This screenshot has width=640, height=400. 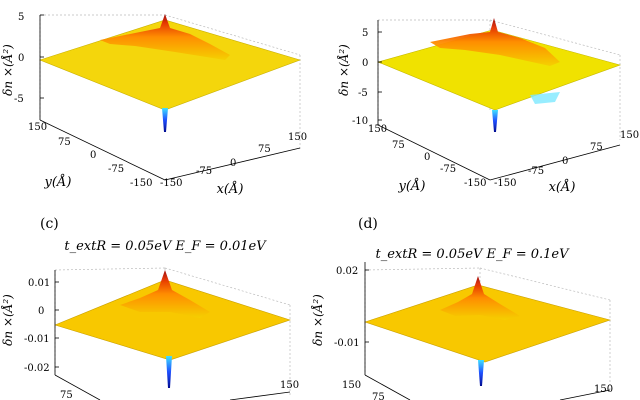 I want to click on panel-a-base-axes, so click(x=170, y=150).